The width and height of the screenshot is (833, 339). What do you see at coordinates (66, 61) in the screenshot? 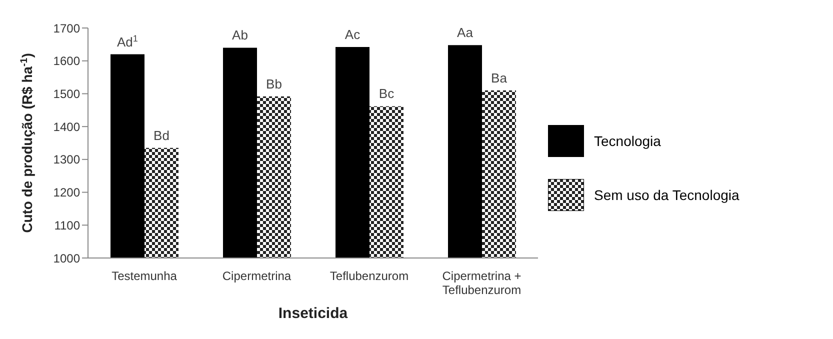
I see `y-tick-label: 1600` at bounding box center [66, 61].